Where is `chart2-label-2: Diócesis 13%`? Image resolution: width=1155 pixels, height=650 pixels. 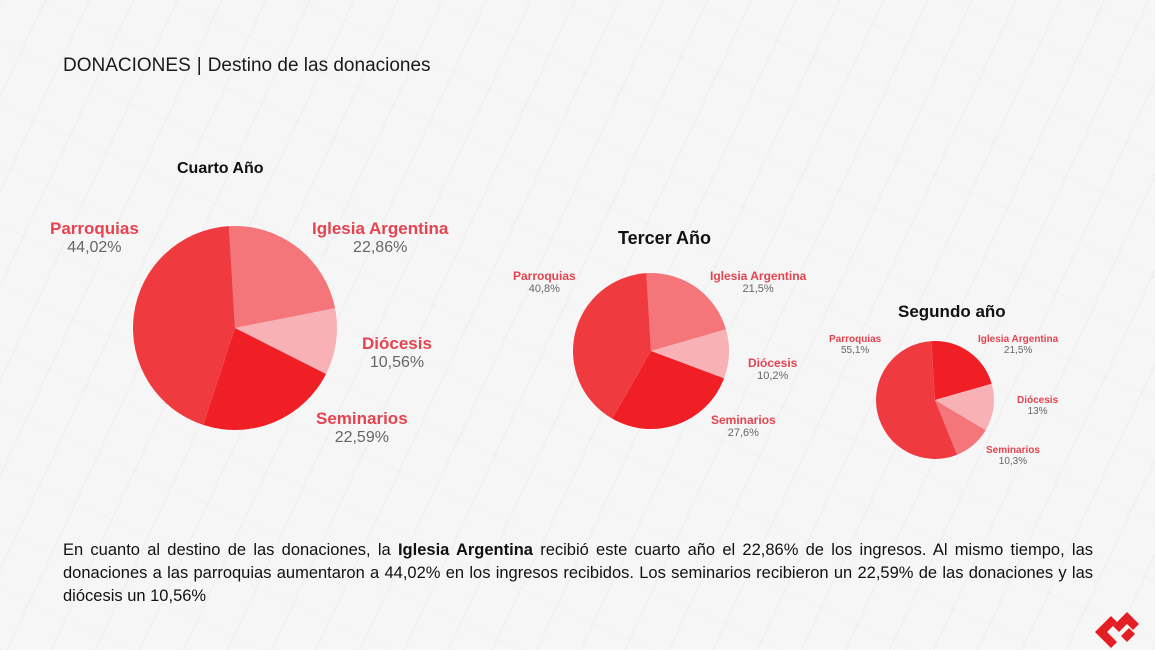
chart2-label-2: Diócesis 13% is located at coordinates (1038, 406).